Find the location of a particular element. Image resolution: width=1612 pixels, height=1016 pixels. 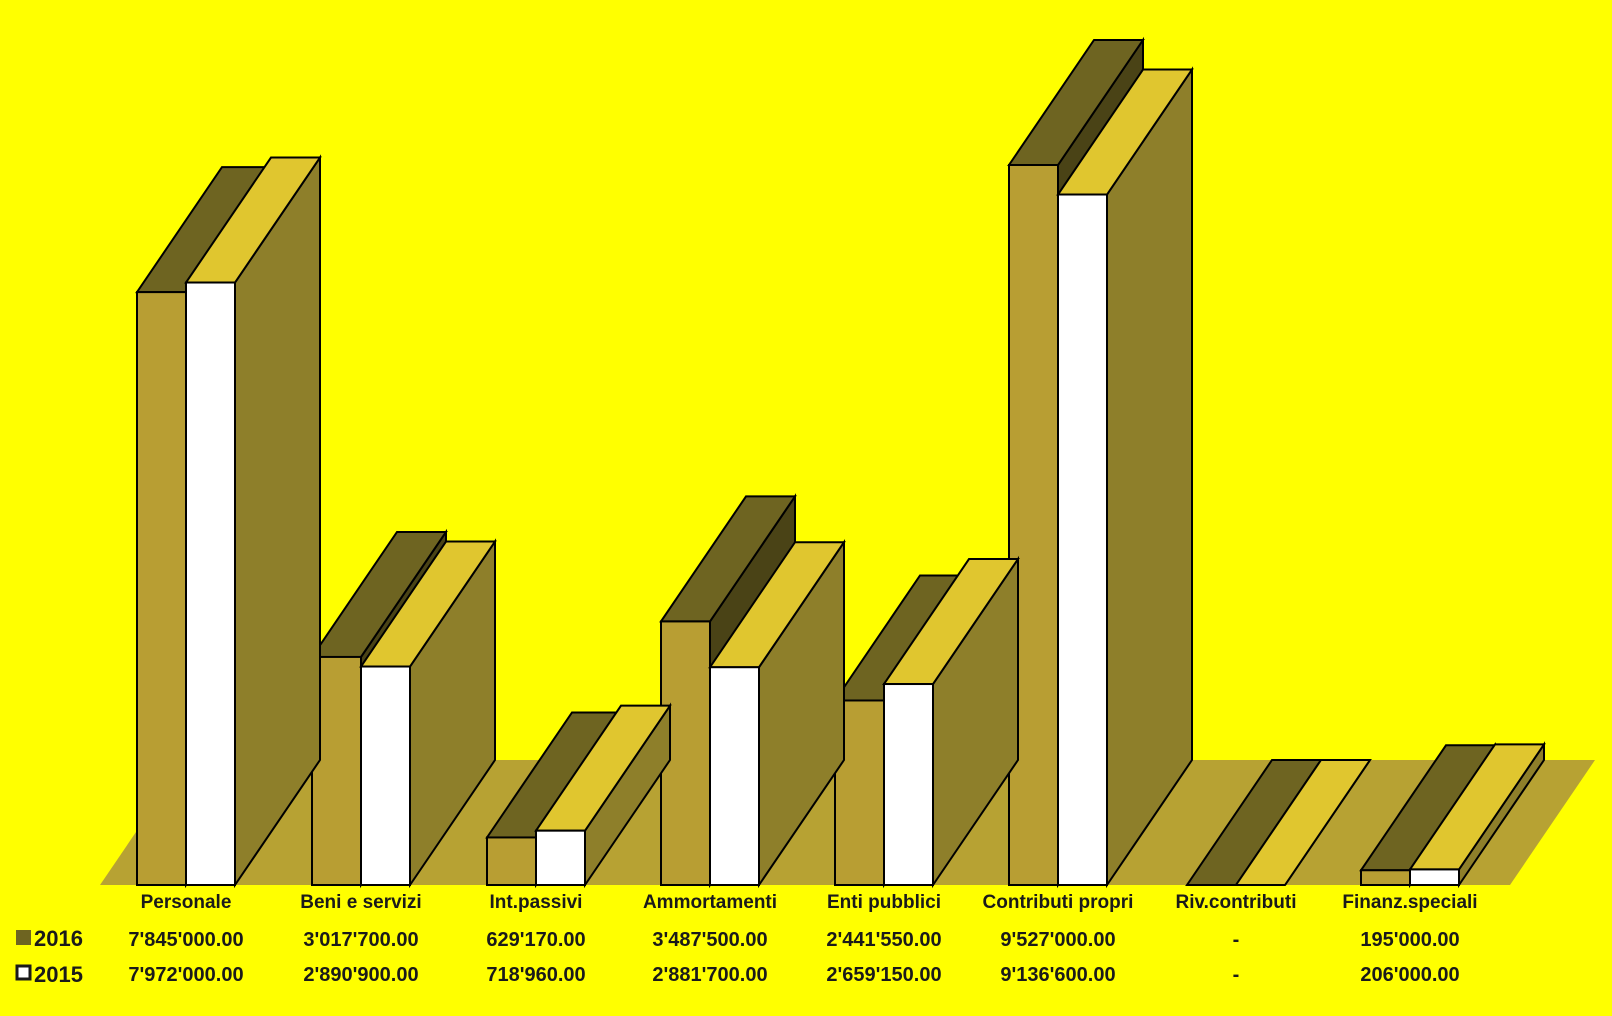

data-label: 195'000.00 is located at coordinates (1409, 940).